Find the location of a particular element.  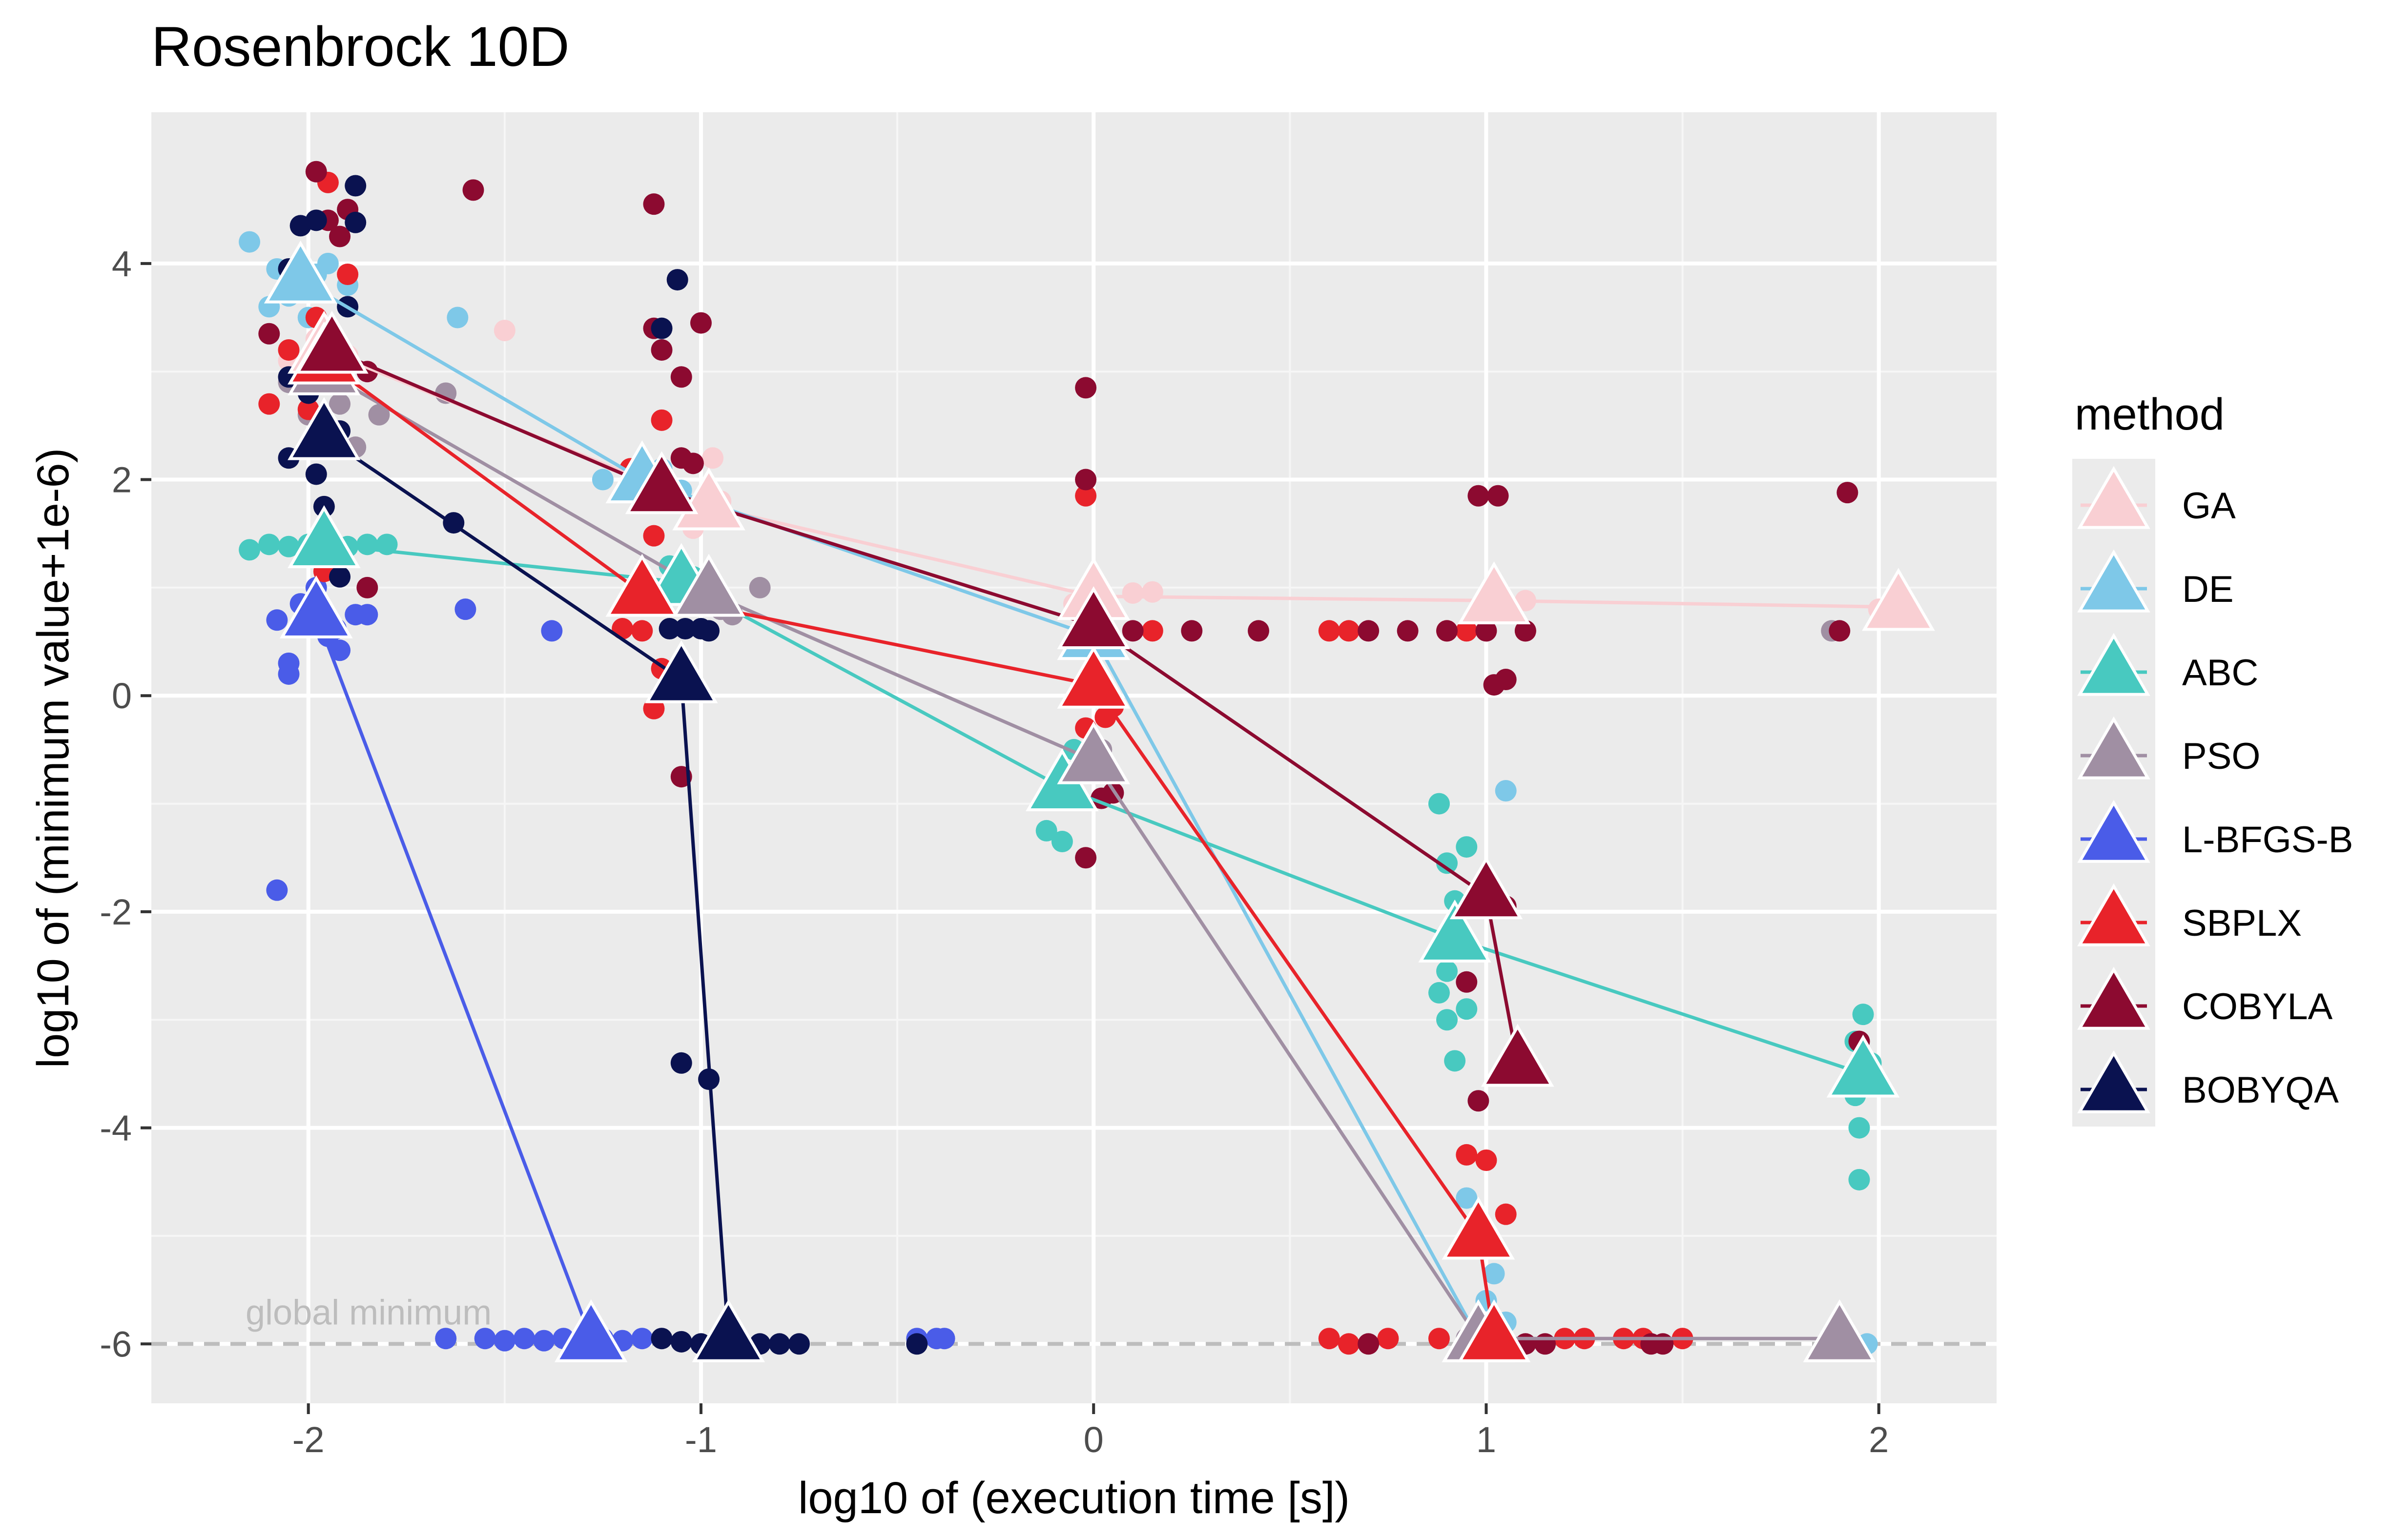

legend-item-l-bfgs-b: L-BFGS-B is located at coordinates (2215, 831).